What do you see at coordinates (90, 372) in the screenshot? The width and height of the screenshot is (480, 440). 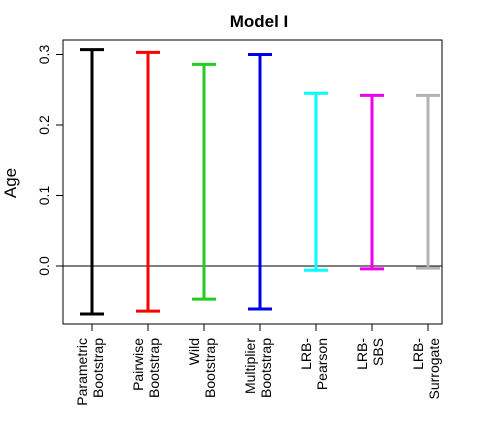 I see `category-label: ParametricBootstrap` at bounding box center [90, 372].